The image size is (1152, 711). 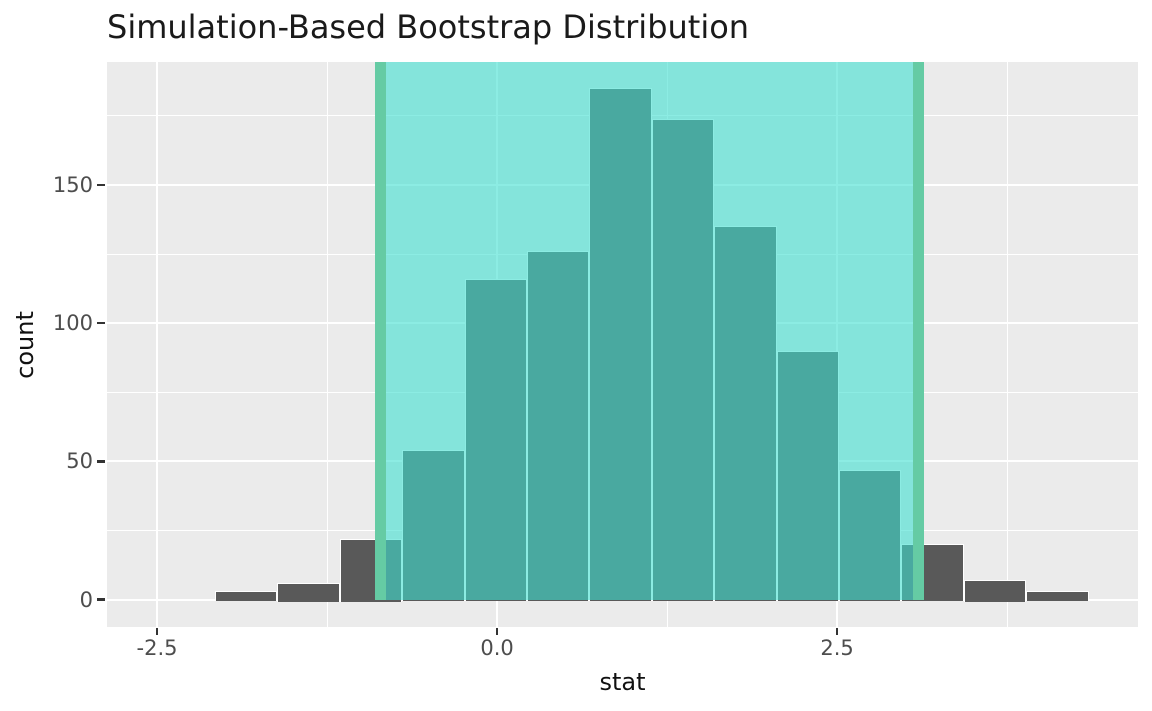 I want to click on y-tick-label: 0, so click(x=86, y=599).